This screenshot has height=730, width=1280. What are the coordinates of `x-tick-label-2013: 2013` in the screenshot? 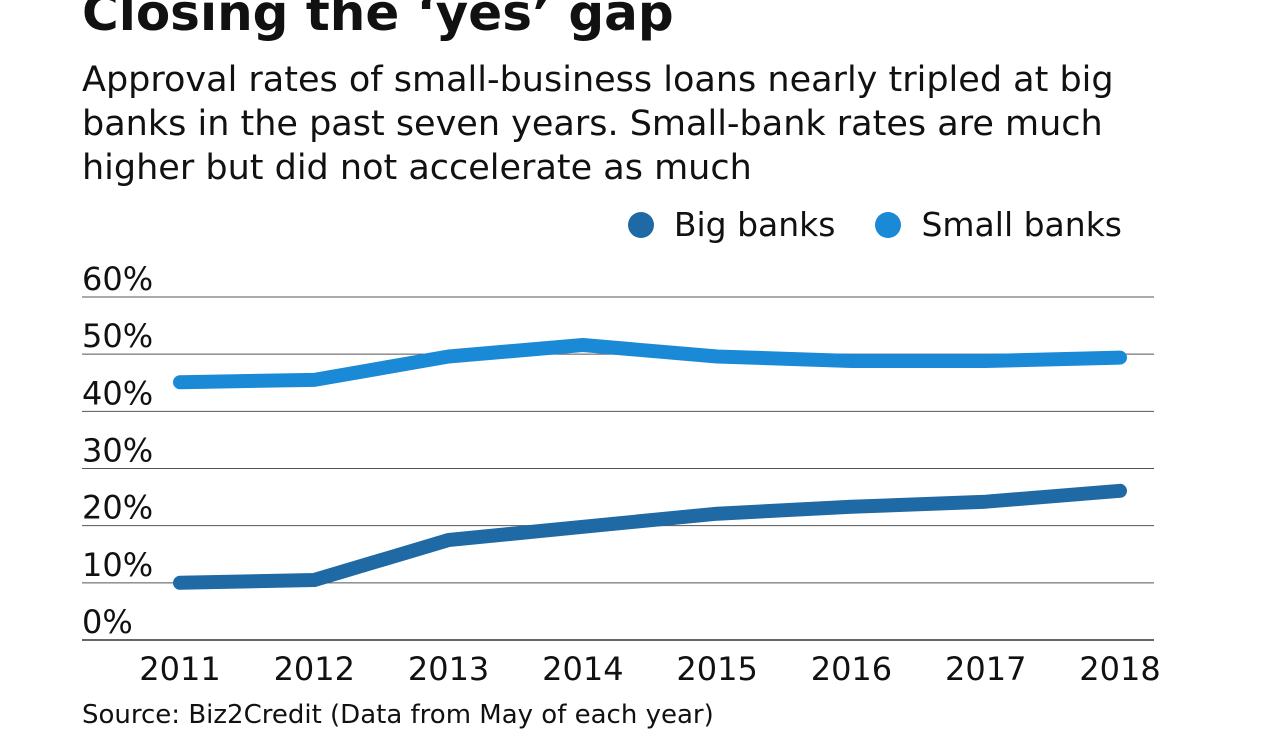 It's located at (448, 669).